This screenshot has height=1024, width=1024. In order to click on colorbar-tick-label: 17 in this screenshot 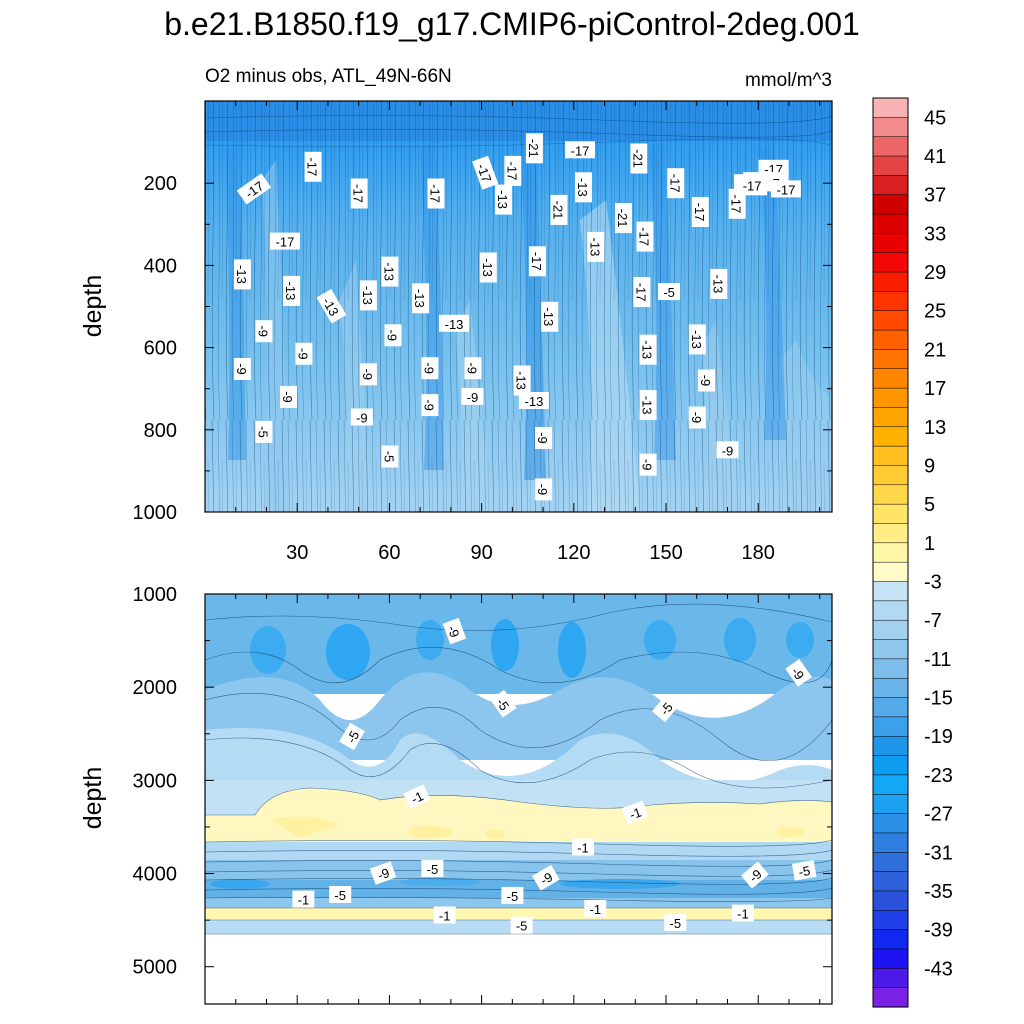, I will do `click(935, 389)`.